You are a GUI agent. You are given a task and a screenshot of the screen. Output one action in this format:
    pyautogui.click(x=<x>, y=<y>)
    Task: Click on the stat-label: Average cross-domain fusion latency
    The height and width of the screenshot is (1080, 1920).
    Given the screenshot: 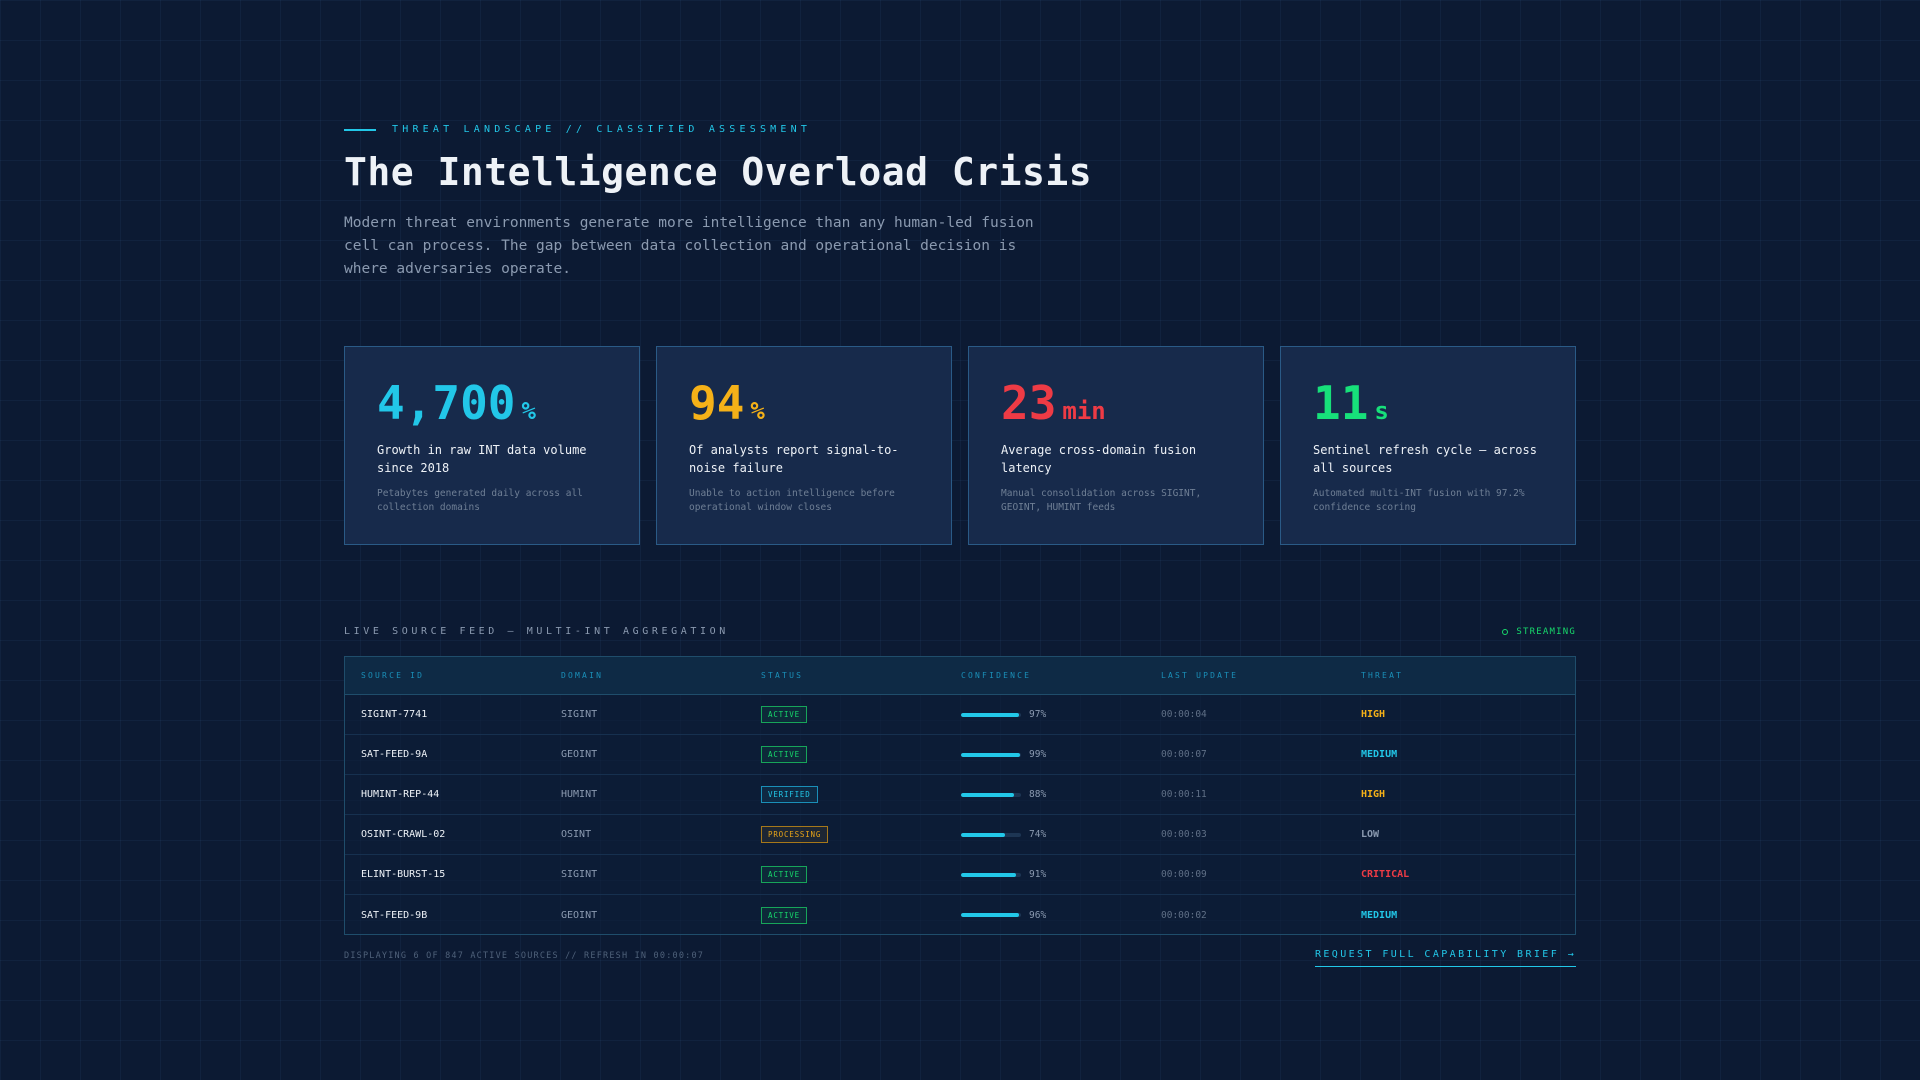 What is the action you would take?
    pyautogui.click(x=1099, y=459)
    